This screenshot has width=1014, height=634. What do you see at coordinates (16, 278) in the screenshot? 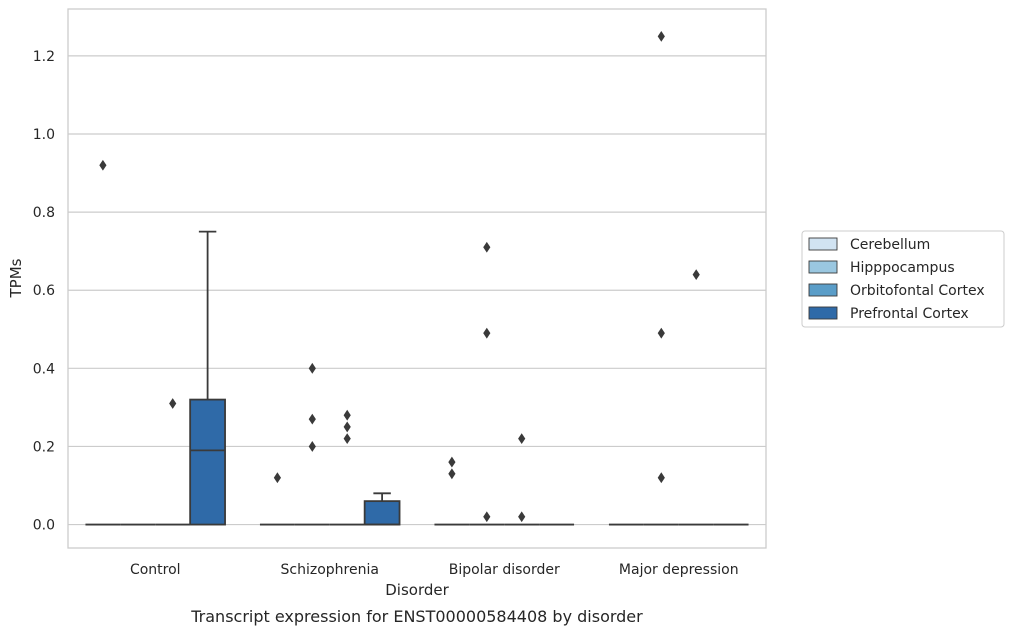
I see `y-axis-label: TPMs` at bounding box center [16, 278].